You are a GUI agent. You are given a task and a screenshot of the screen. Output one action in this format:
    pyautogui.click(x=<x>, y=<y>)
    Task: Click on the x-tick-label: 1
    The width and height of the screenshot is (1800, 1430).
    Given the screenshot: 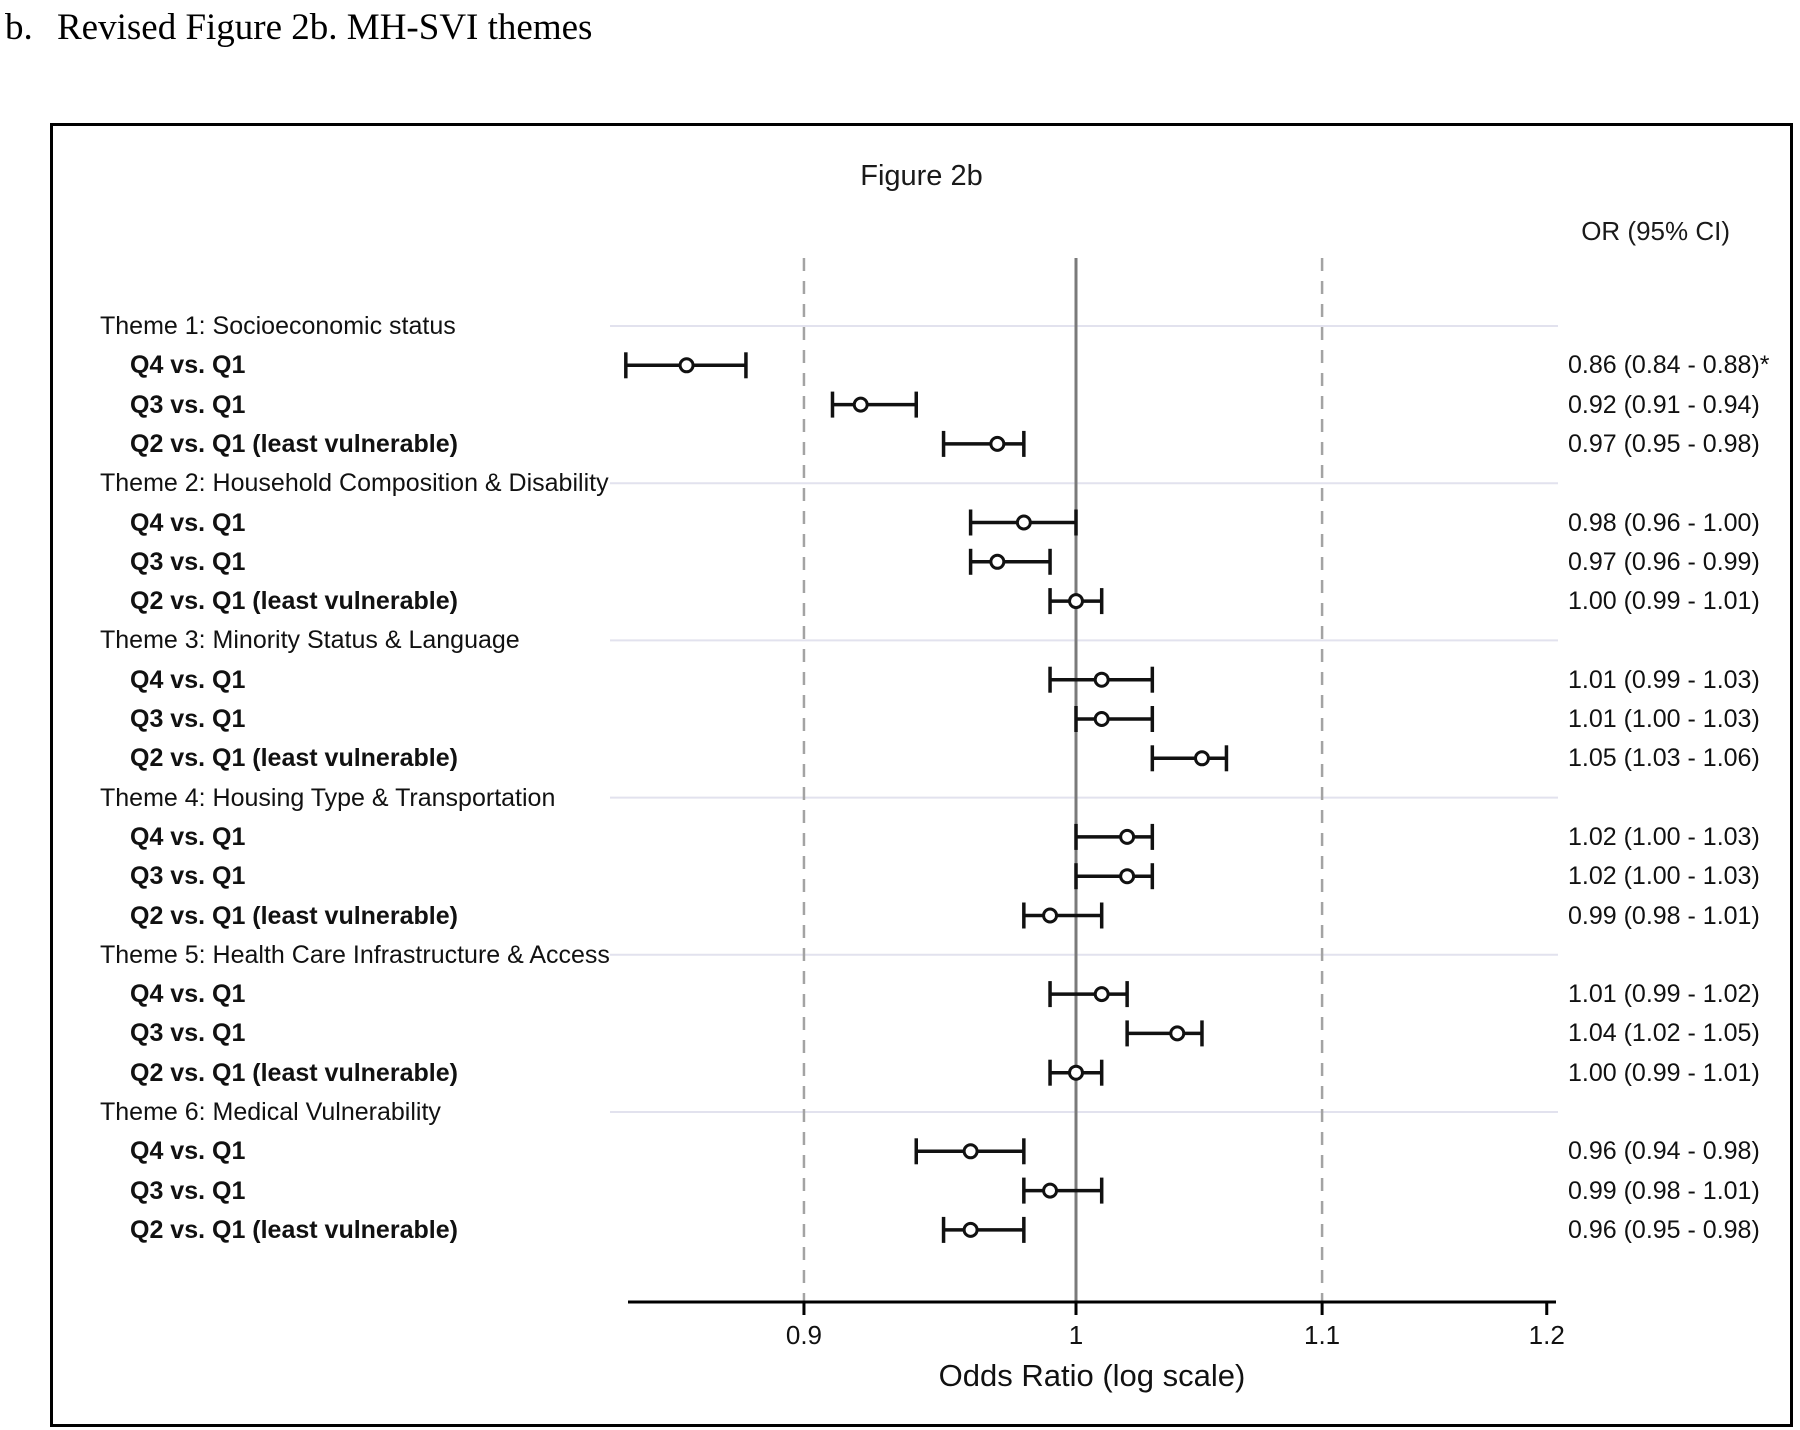 What is the action you would take?
    pyautogui.click(x=1076, y=1335)
    